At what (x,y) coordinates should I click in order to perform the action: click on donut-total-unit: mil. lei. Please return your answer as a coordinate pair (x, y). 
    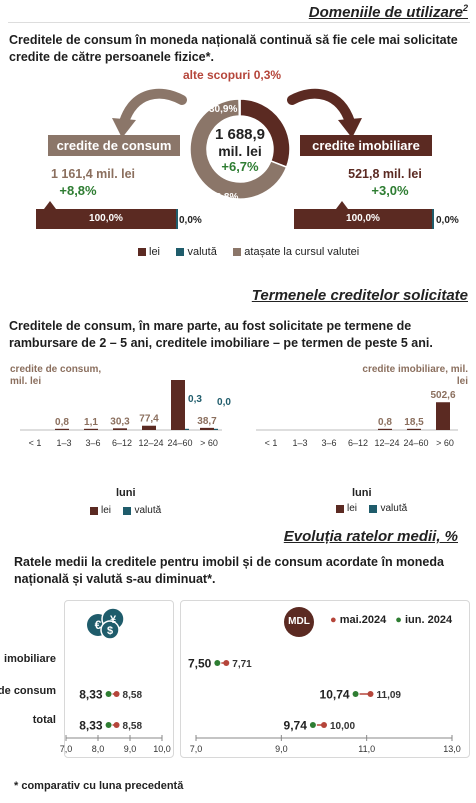
    Looking at the image, I should click on (240, 151).